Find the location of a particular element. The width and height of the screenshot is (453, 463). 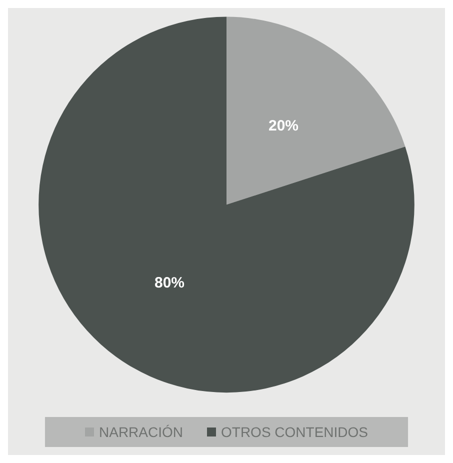

data-label: 20% is located at coordinates (283, 126).